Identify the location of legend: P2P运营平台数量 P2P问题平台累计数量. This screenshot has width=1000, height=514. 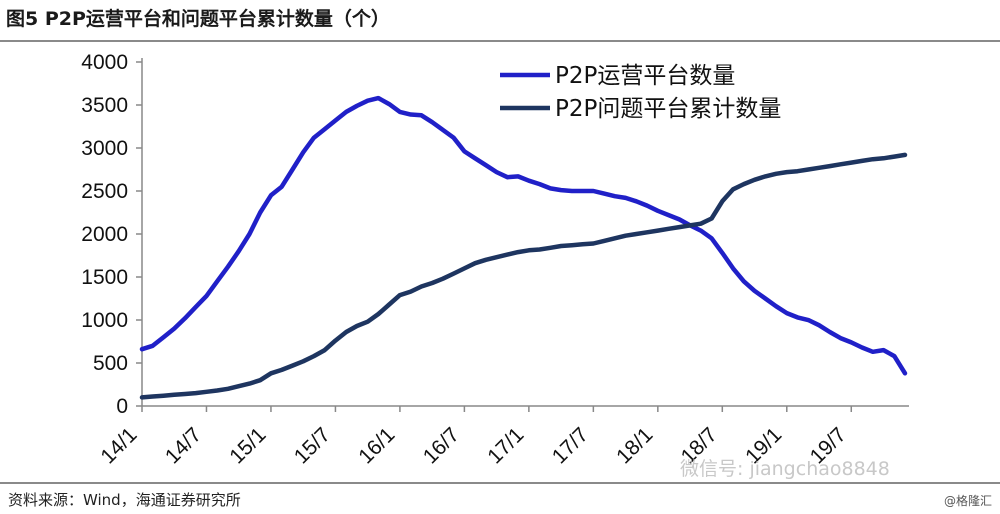
(640, 92).